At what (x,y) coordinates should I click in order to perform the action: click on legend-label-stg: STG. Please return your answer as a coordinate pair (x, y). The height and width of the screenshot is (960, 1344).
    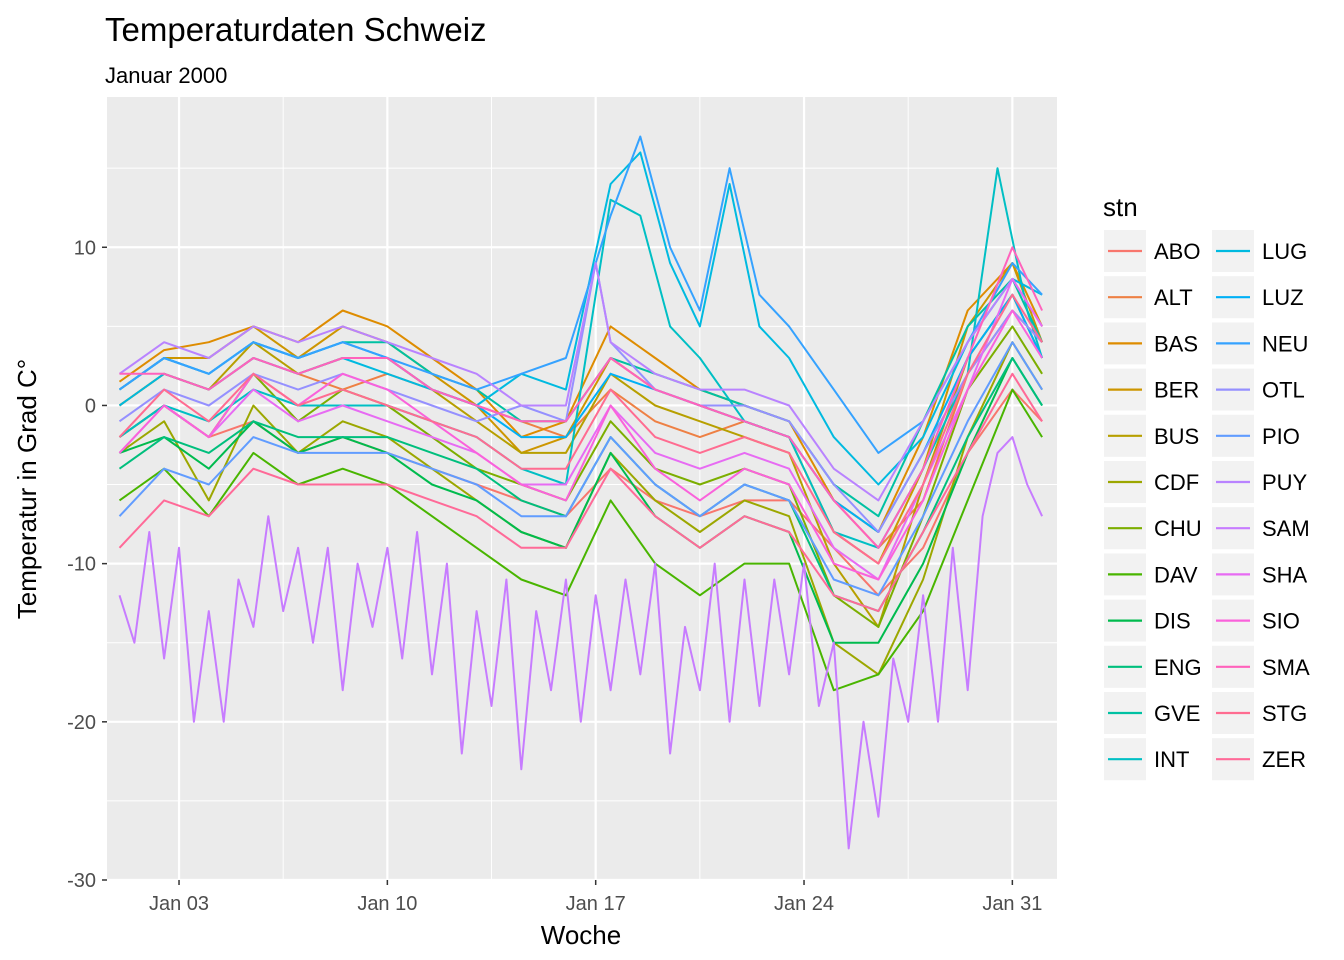
    Looking at the image, I should click on (1284, 713).